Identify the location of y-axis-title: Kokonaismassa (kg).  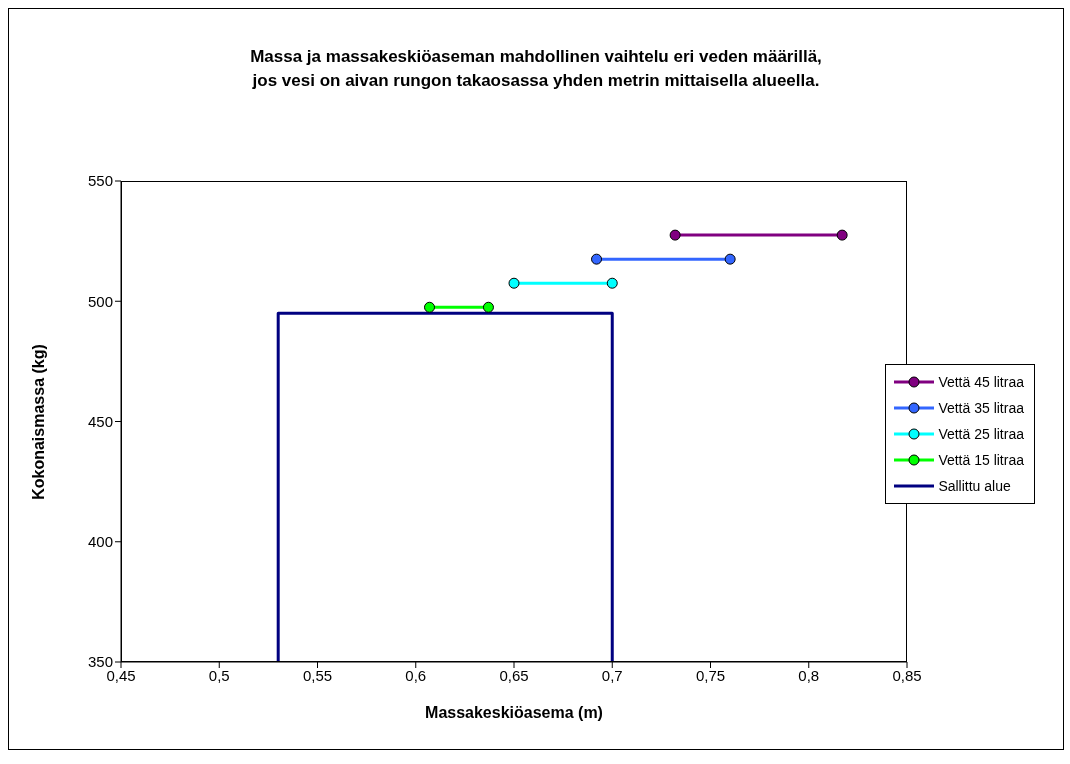
(39, 421).